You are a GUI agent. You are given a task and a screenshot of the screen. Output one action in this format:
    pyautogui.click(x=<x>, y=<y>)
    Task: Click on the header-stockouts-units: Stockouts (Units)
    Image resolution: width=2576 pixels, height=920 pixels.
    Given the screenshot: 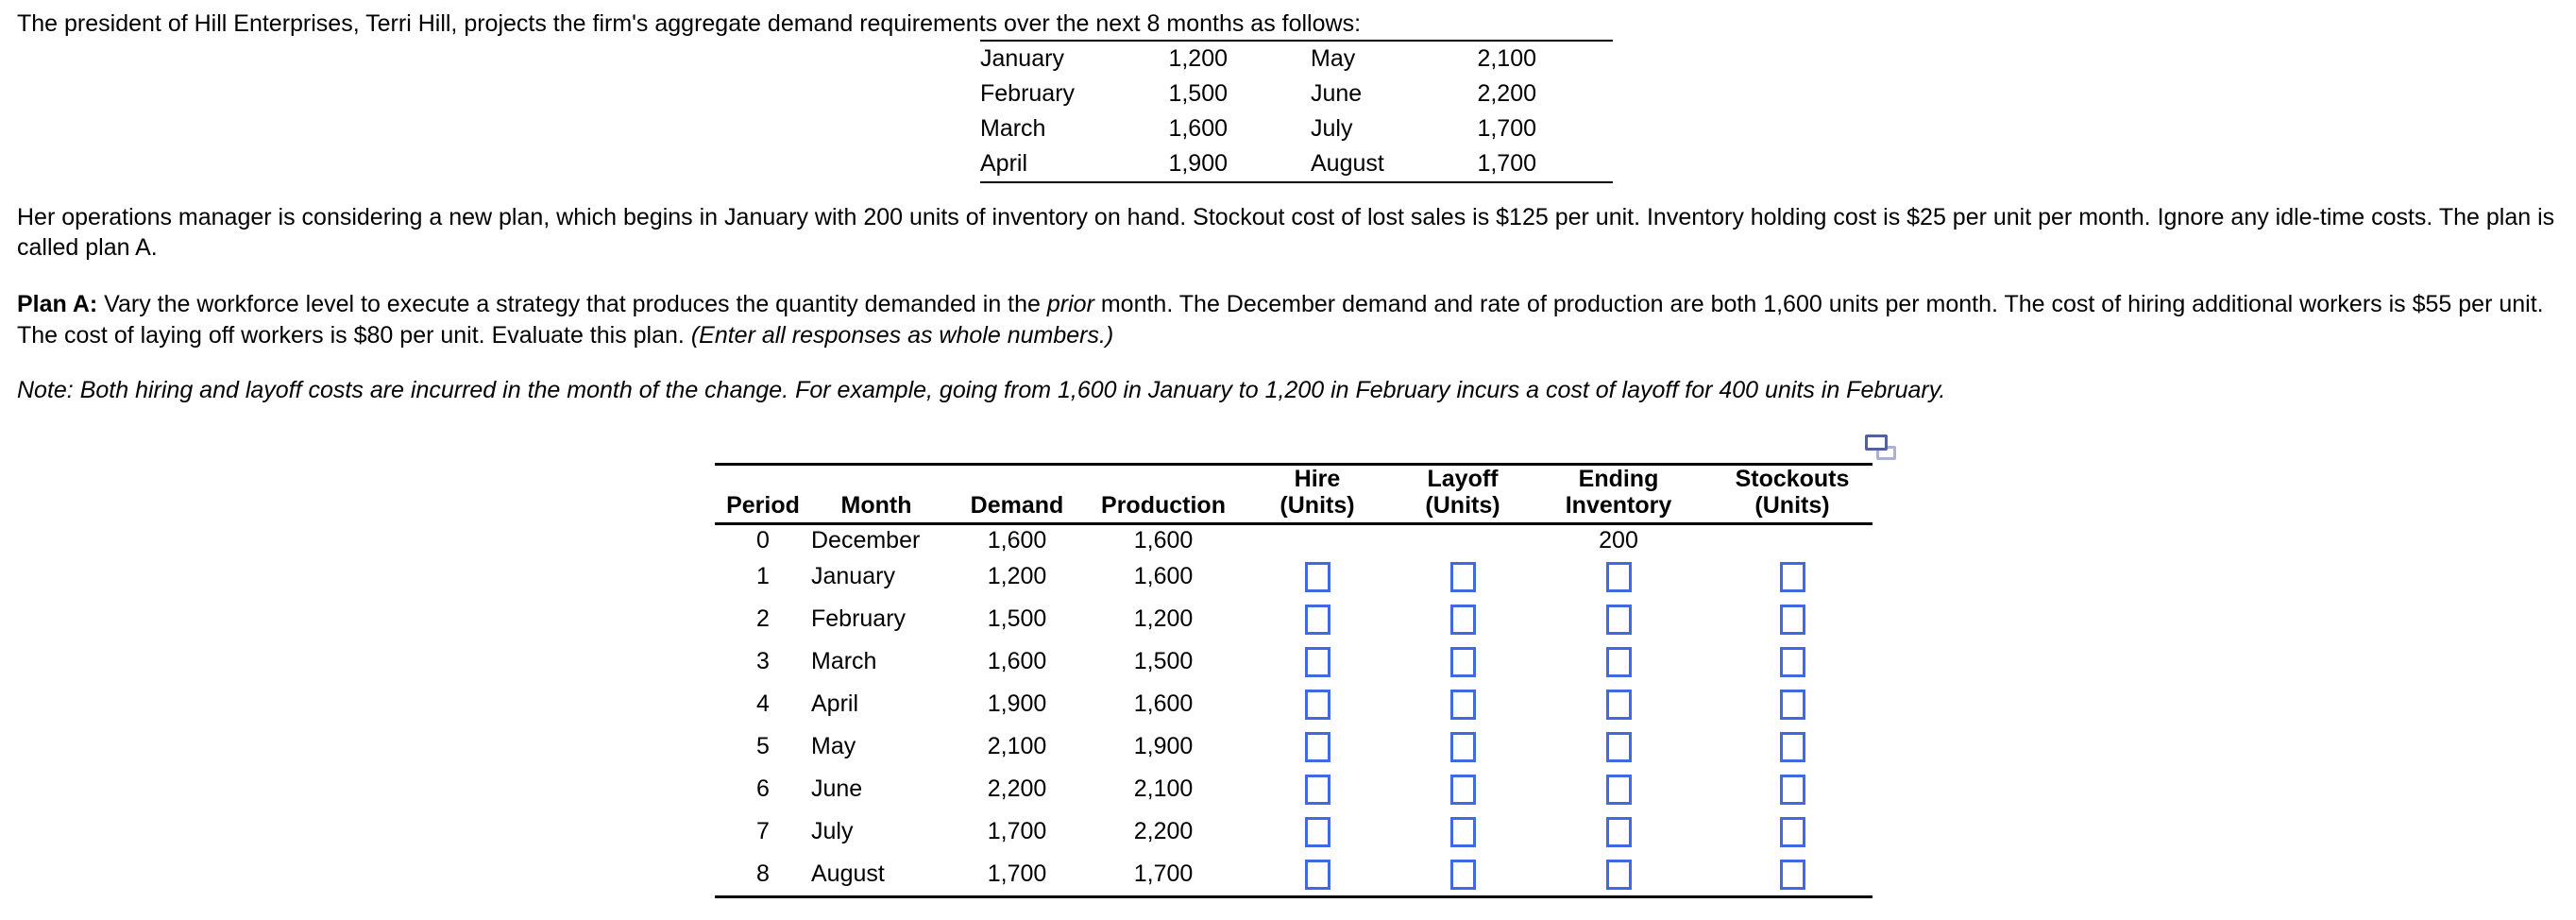 What is the action you would take?
    pyautogui.click(x=1792, y=492)
    